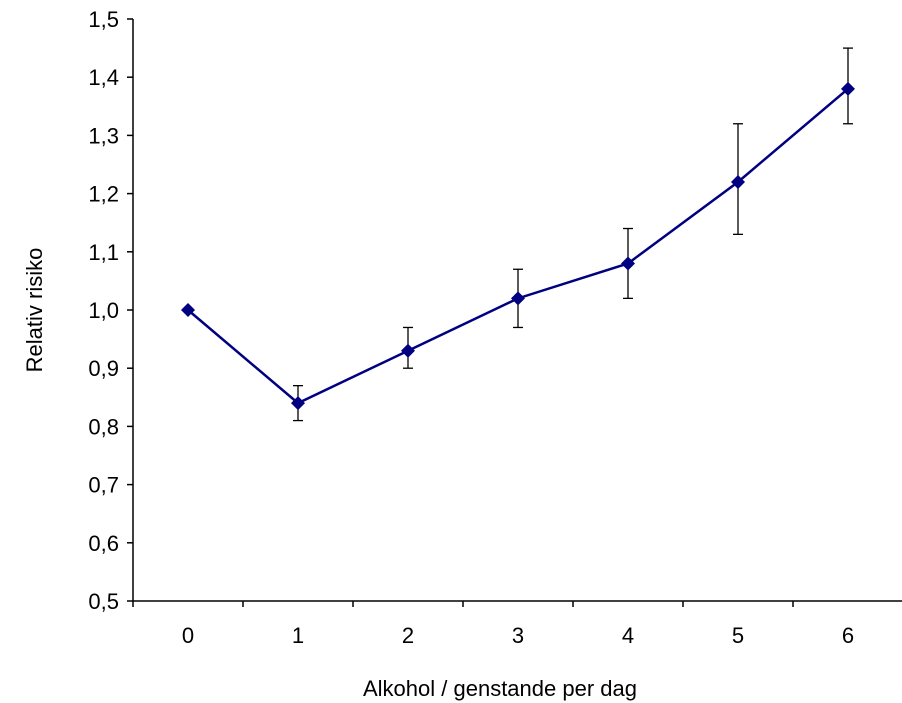 This screenshot has width=902, height=703. Describe the element at coordinates (298, 635) in the screenshot. I see `x-tick-label: 1` at that location.